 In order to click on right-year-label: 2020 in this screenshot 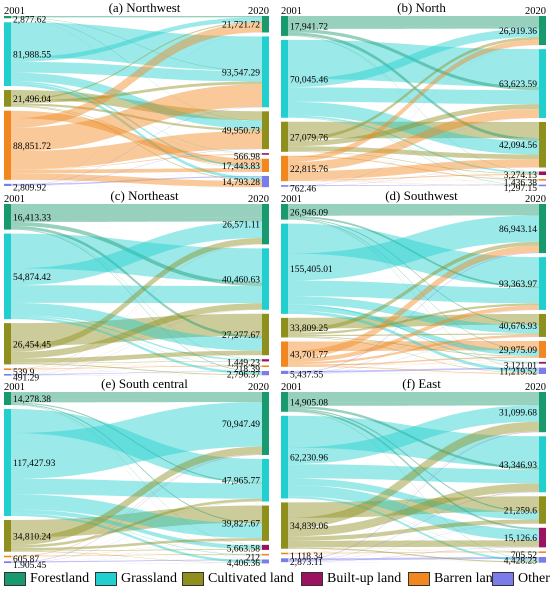, I will do `click(535, 199)`.